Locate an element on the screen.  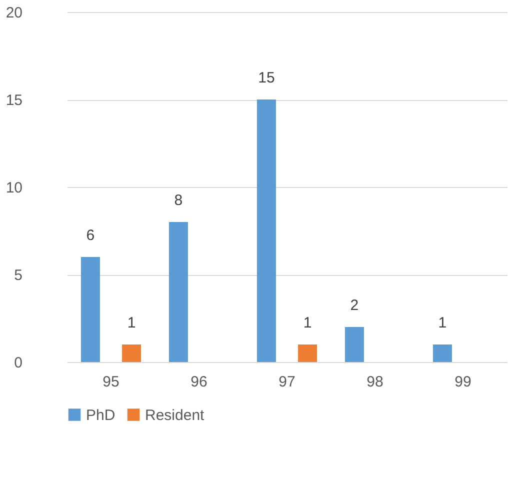
y-tick-label: 10 is located at coordinates (14, 188).